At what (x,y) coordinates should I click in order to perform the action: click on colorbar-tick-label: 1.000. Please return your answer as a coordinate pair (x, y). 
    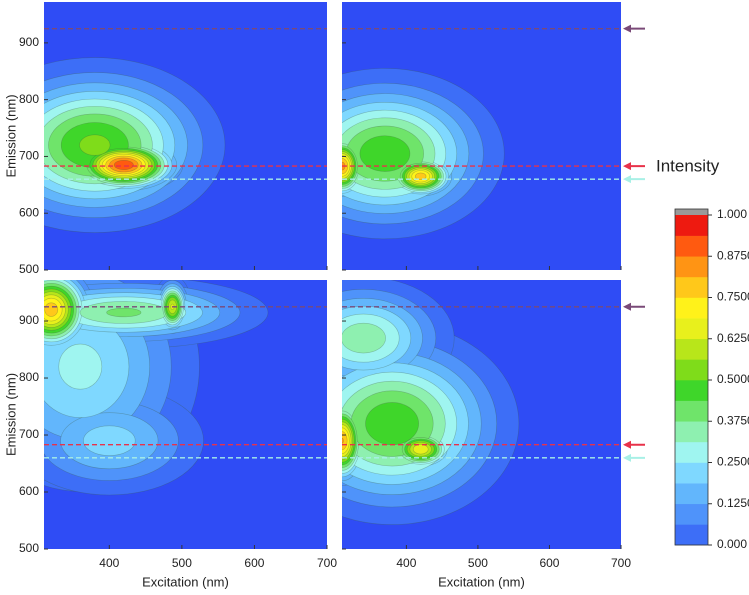
    Looking at the image, I should click on (732, 214).